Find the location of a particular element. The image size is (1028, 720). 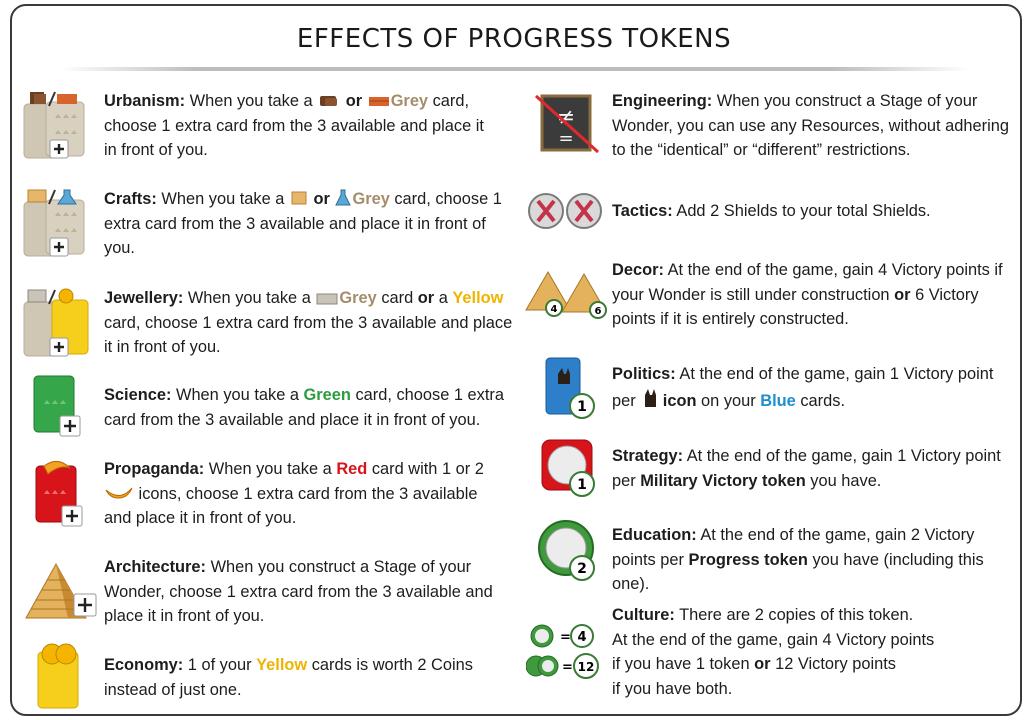

red-card-plus-icon is located at coordinates (59, 494).